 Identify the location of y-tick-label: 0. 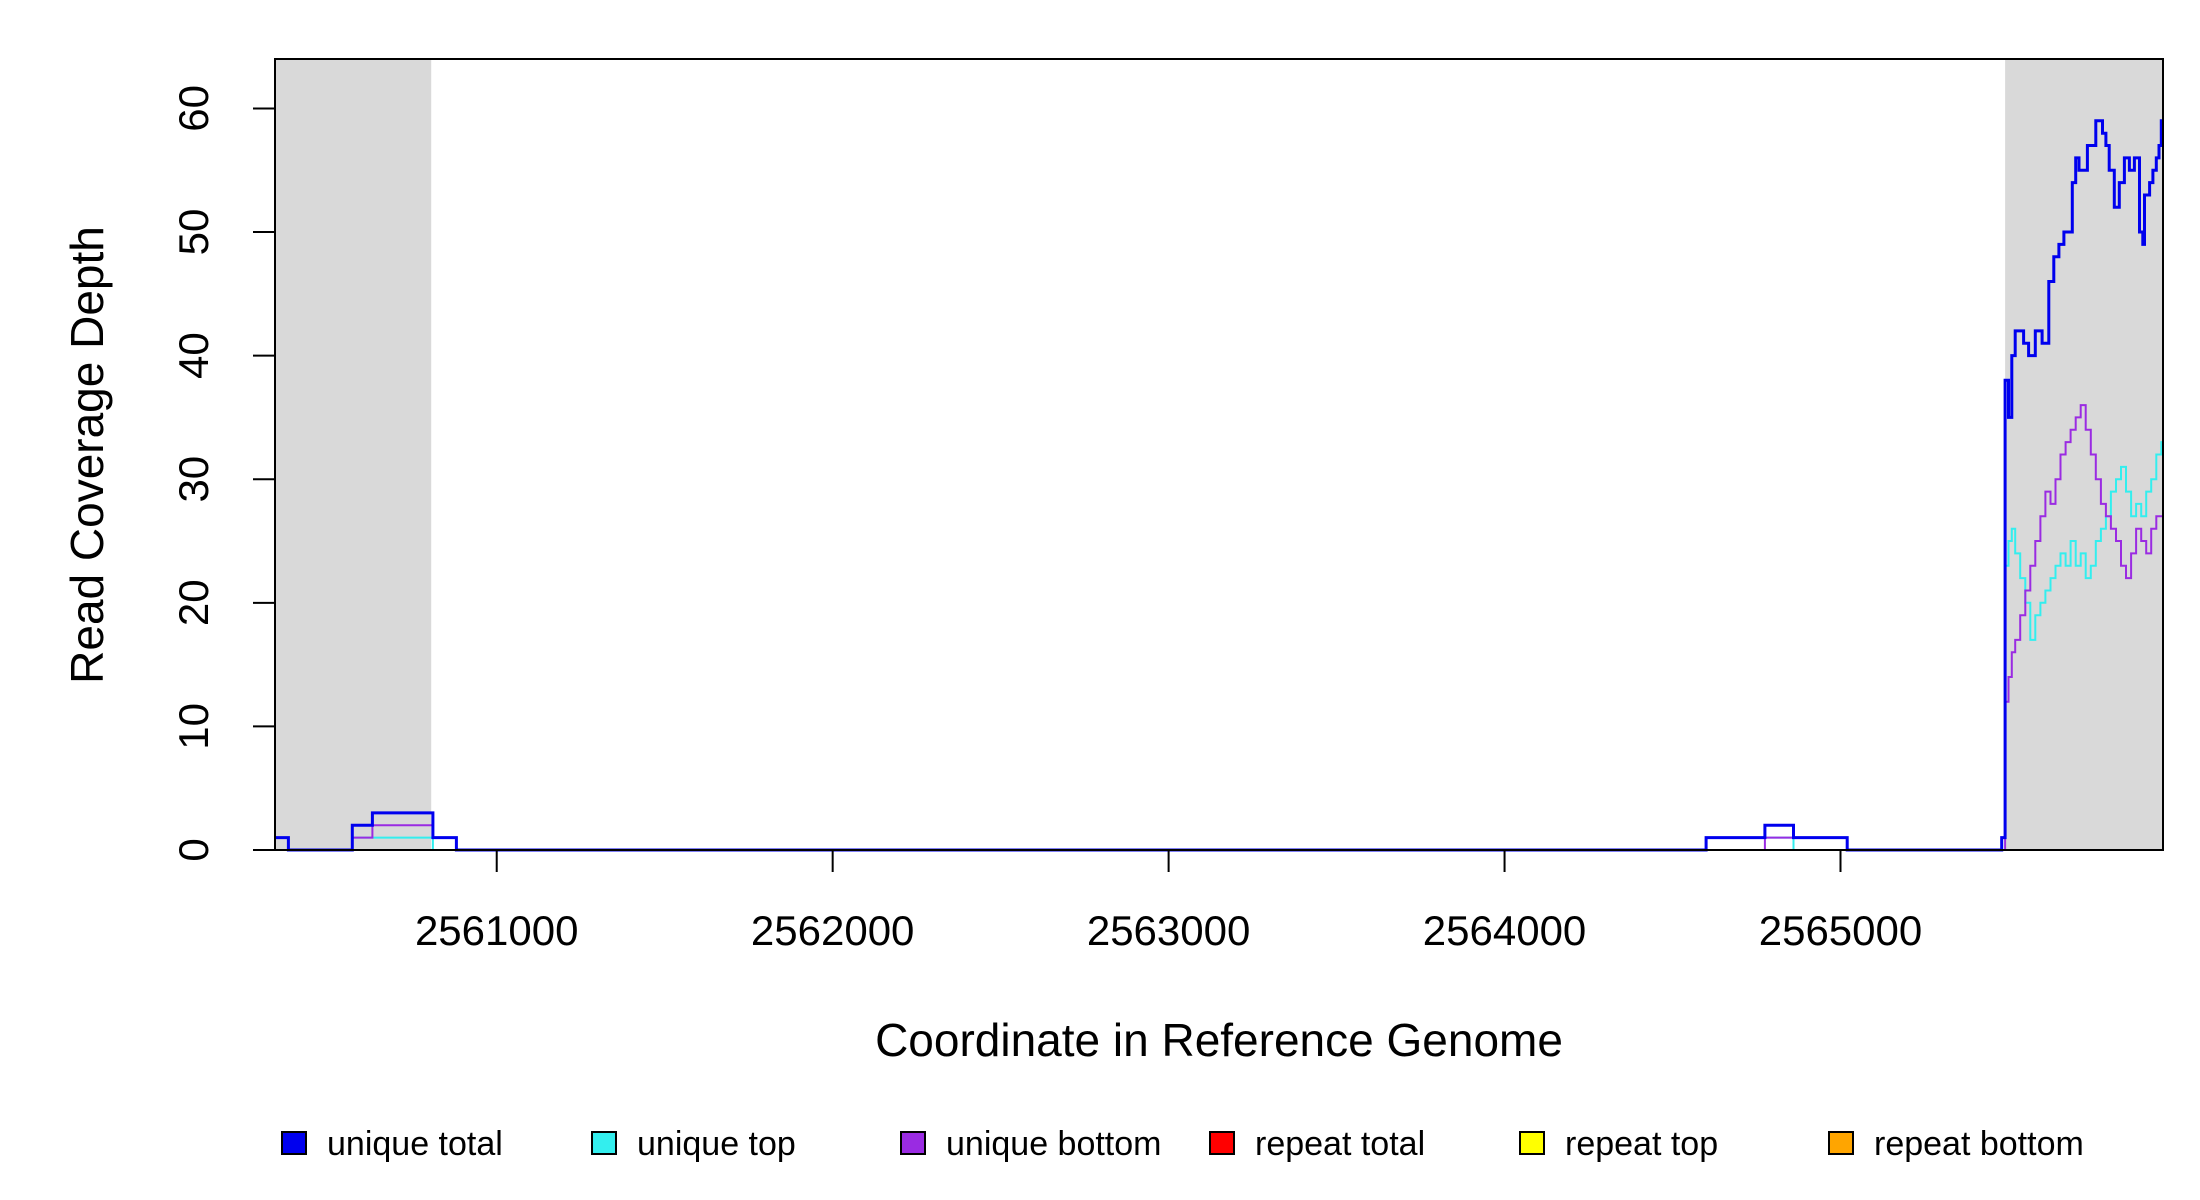
(193, 849).